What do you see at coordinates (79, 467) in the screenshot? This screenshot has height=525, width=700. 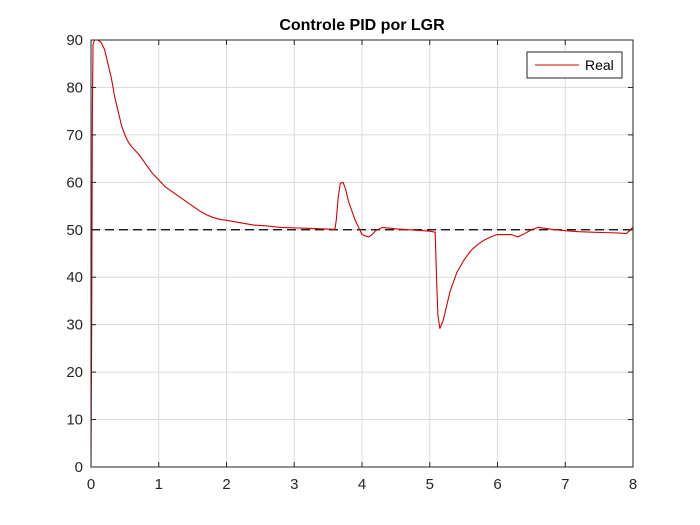 I see `y-tick-label: 0` at bounding box center [79, 467].